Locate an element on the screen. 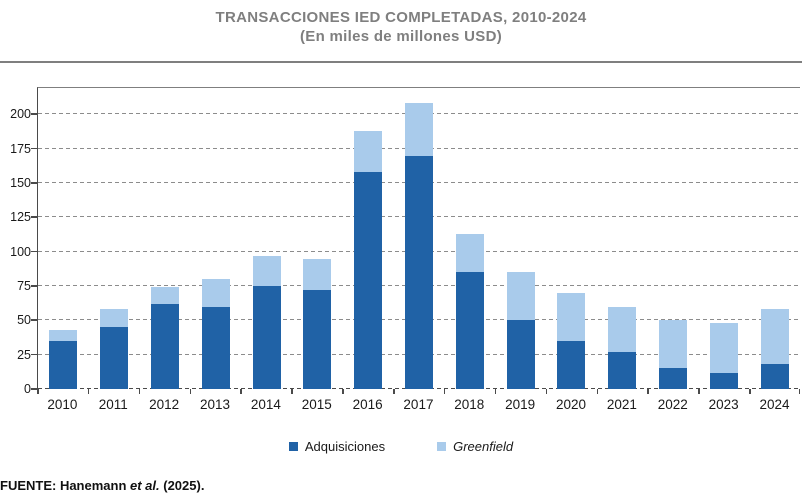 This screenshot has height=502, width=802. bar-2015 is located at coordinates (317, 323).